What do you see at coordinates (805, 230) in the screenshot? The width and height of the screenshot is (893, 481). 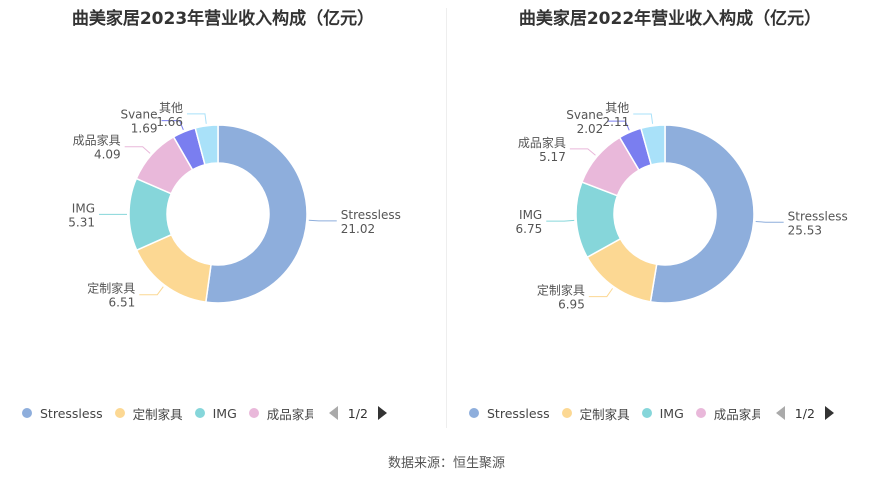 I see `slice-value-label: 25.53` at bounding box center [805, 230].